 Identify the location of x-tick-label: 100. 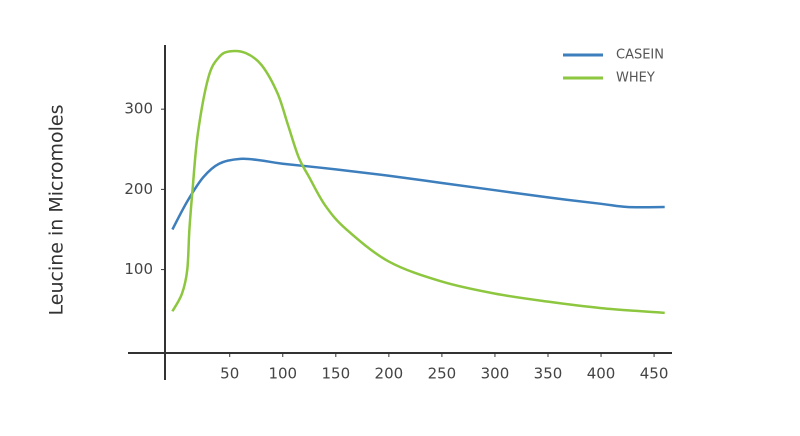
(282, 374).